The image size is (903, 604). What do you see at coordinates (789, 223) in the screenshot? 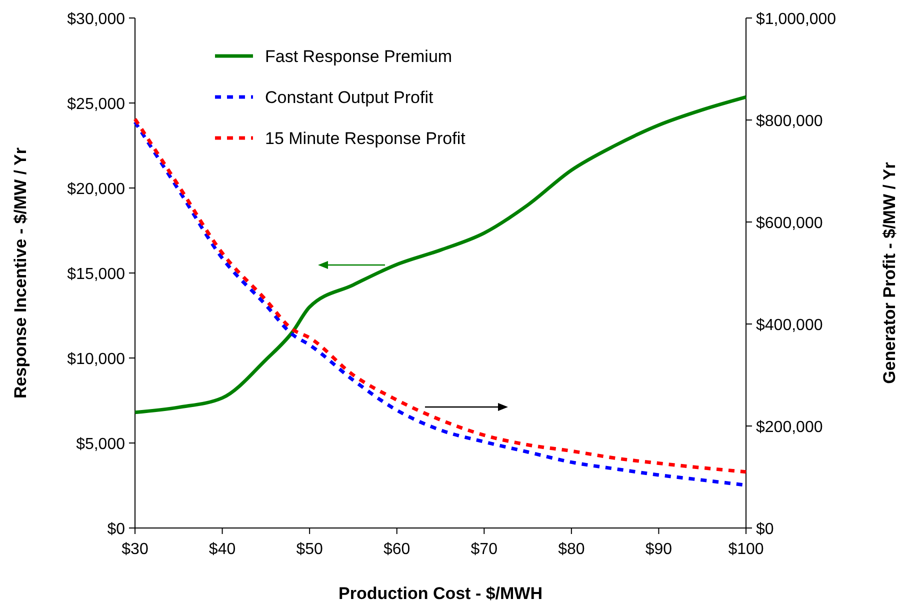
I see `y2-tick-label: $600,000` at bounding box center [789, 223].